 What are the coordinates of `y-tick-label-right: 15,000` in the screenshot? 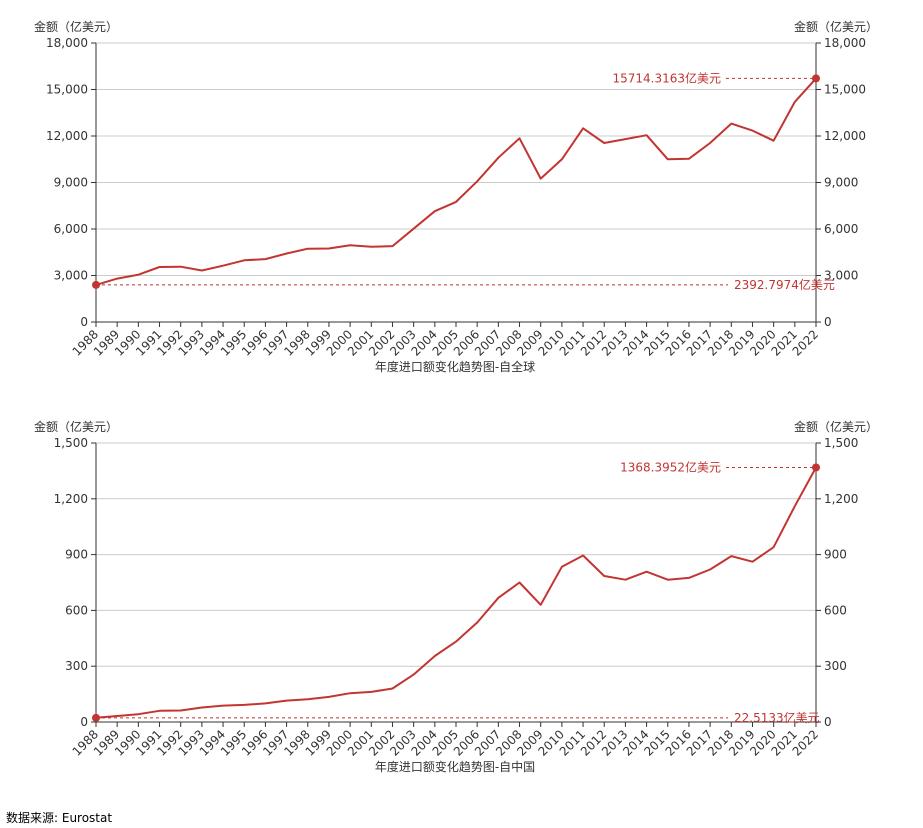 It's located at (845, 90).